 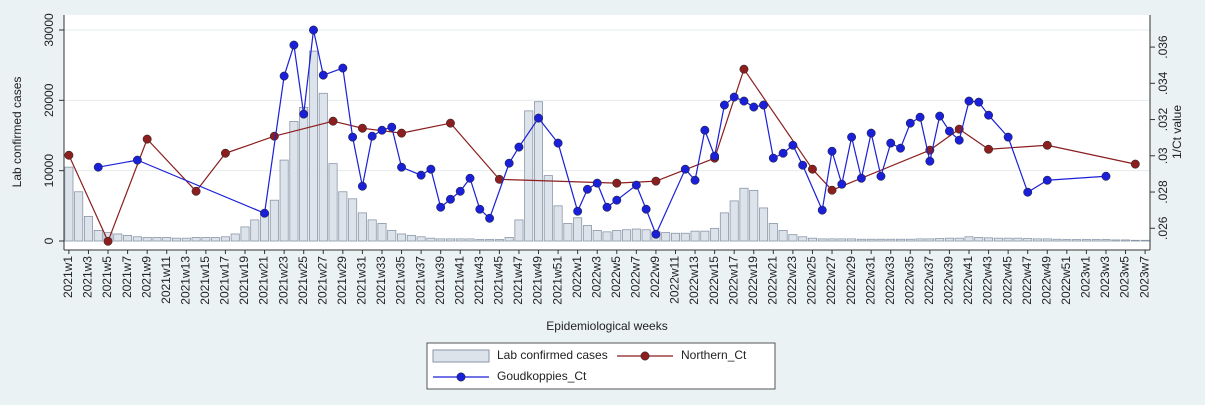 What do you see at coordinates (499, 280) in the screenshot?
I see `x-tick-label: 2021w45` at bounding box center [499, 280].